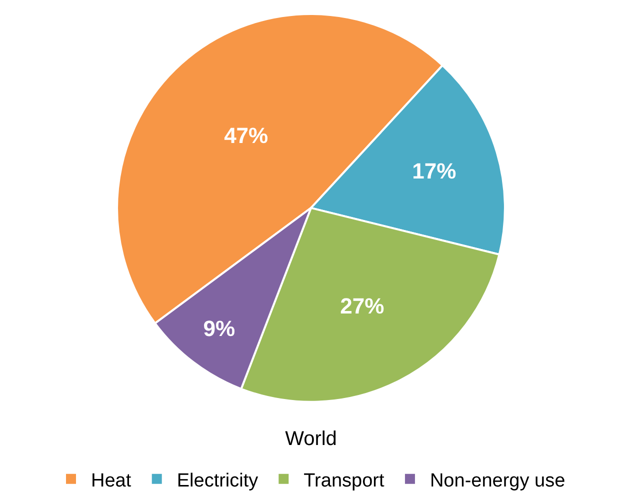  What do you see at coordinates (362, 306) in the screenshot?
I see `data-label: 27%` at bounding box center [362, 306].